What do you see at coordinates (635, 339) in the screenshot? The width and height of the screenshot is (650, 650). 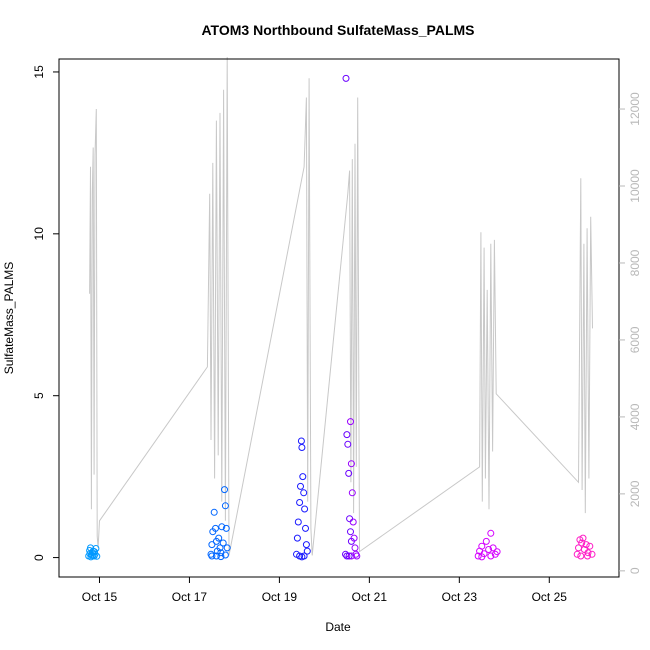 I see `y2-tick-label: 6000` at bounding box center [635, 339].